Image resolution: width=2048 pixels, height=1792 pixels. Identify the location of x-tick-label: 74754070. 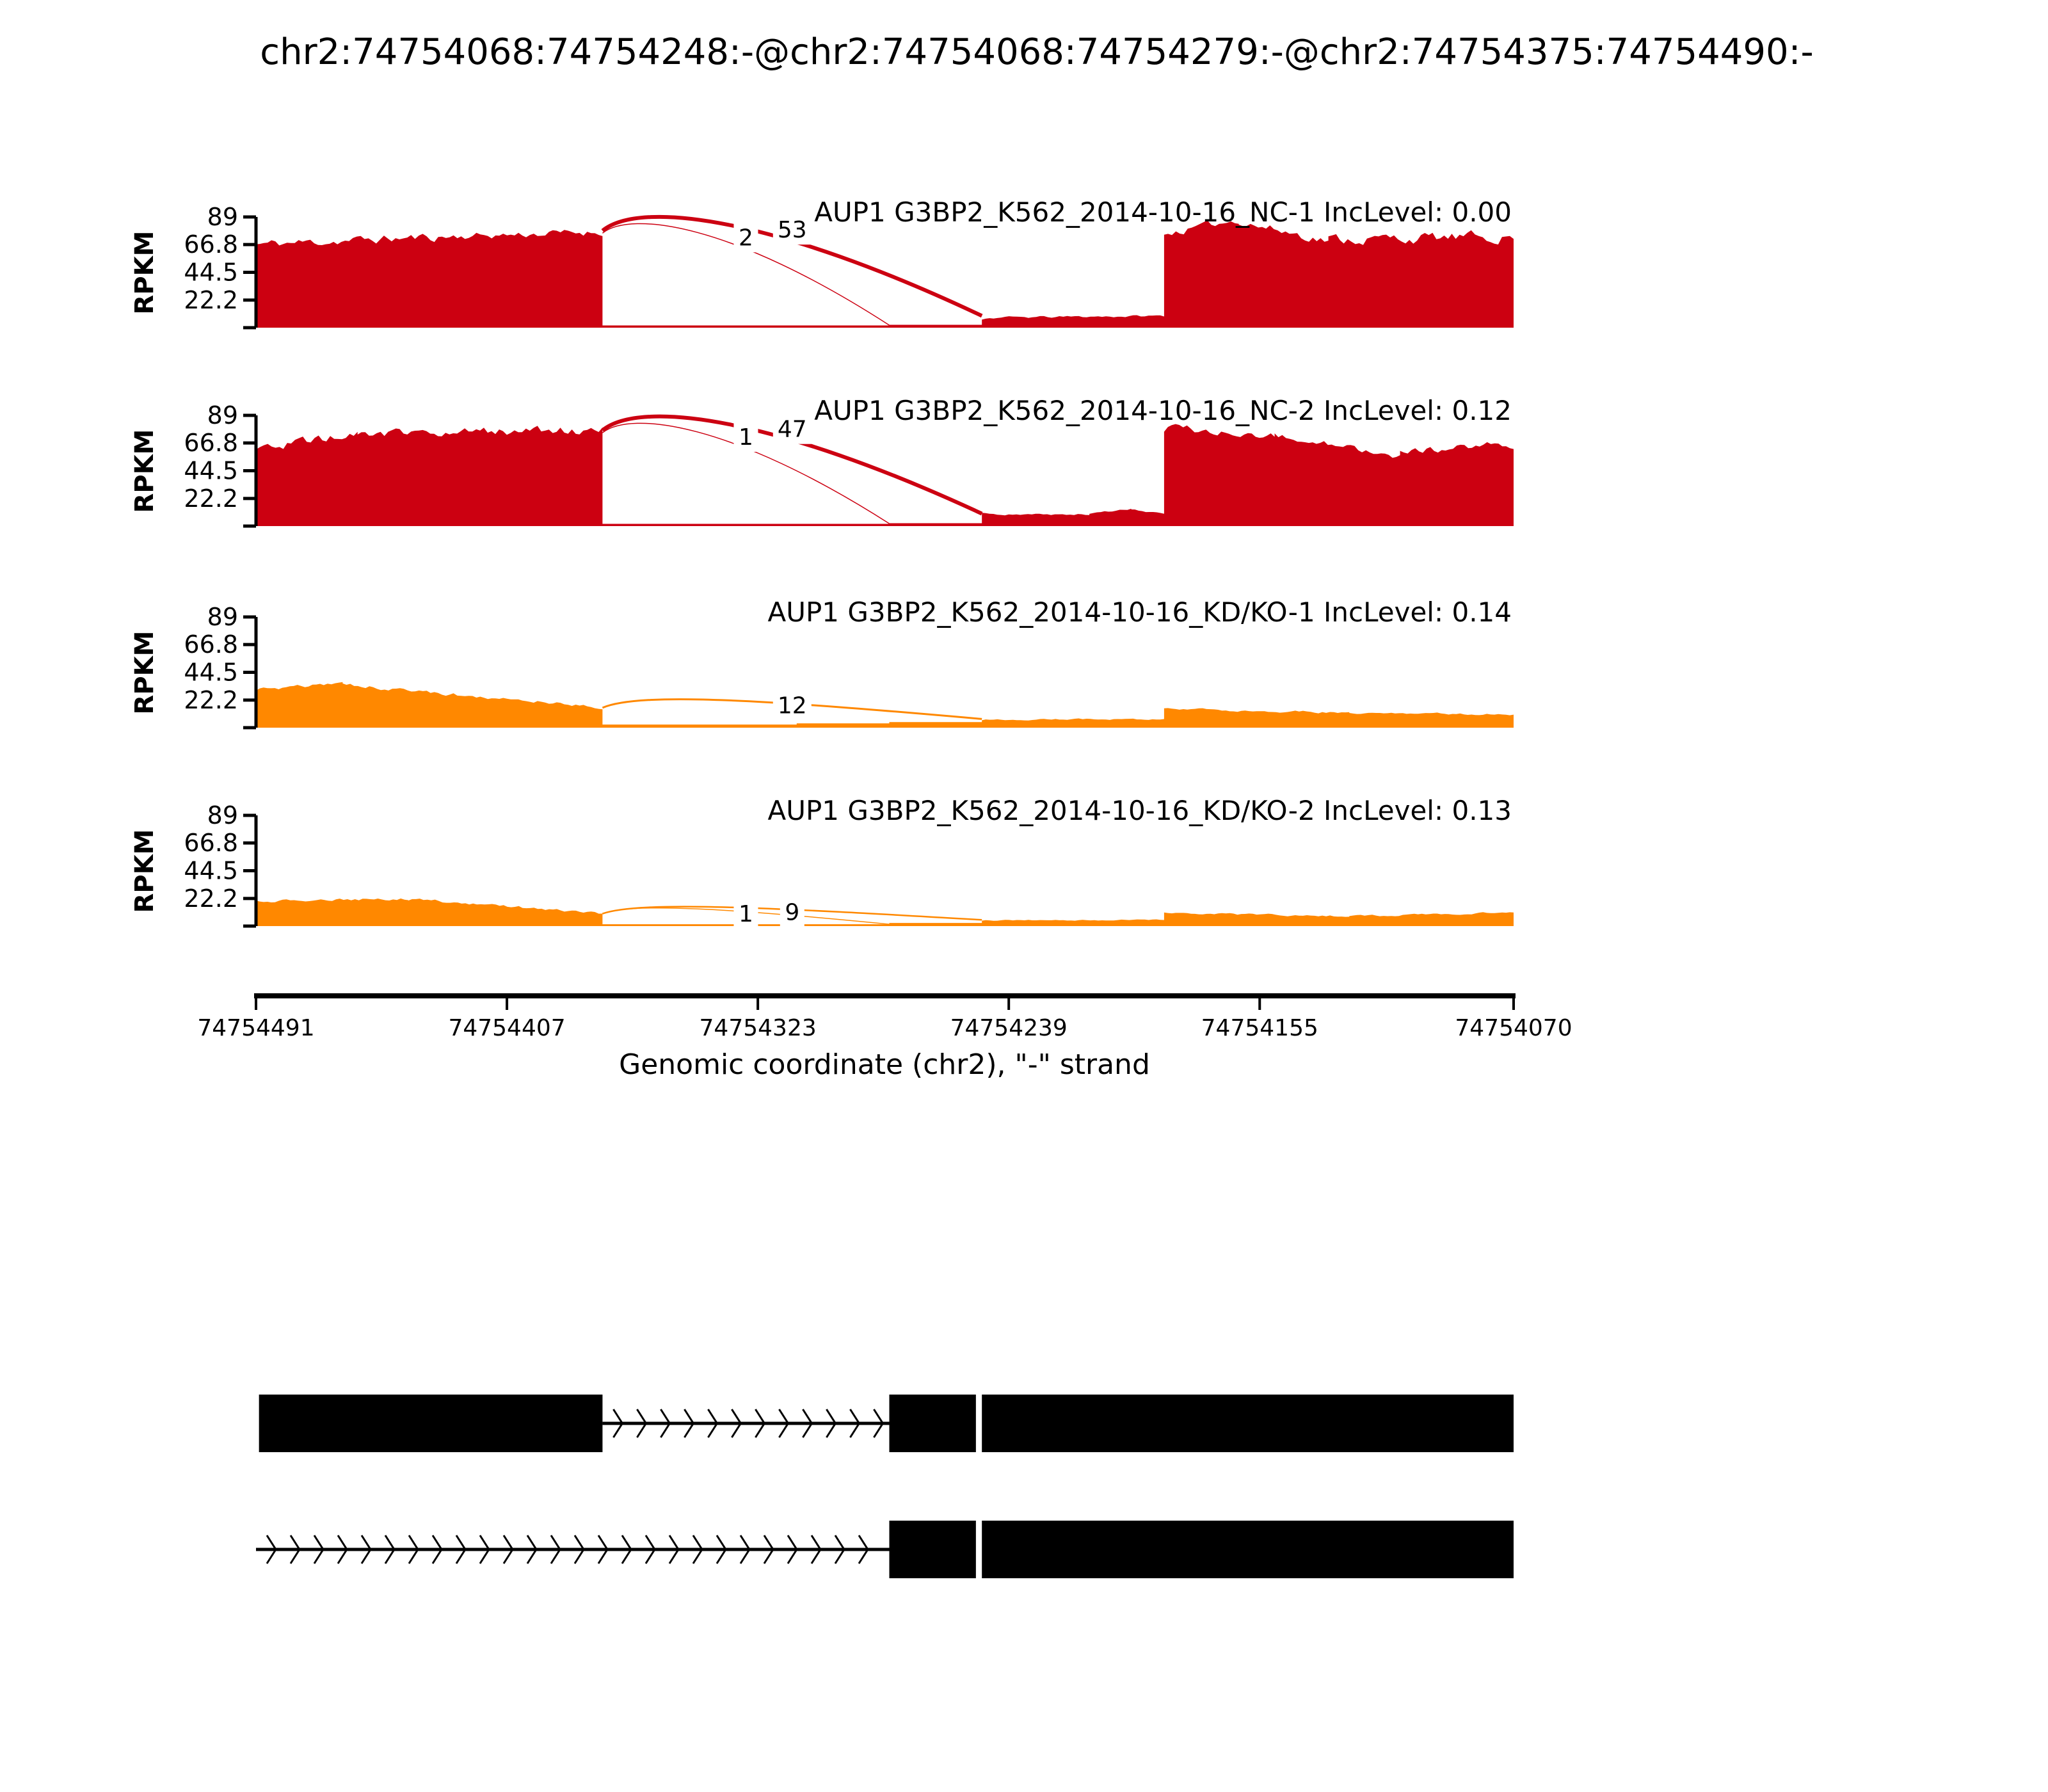
(1513, 1028).